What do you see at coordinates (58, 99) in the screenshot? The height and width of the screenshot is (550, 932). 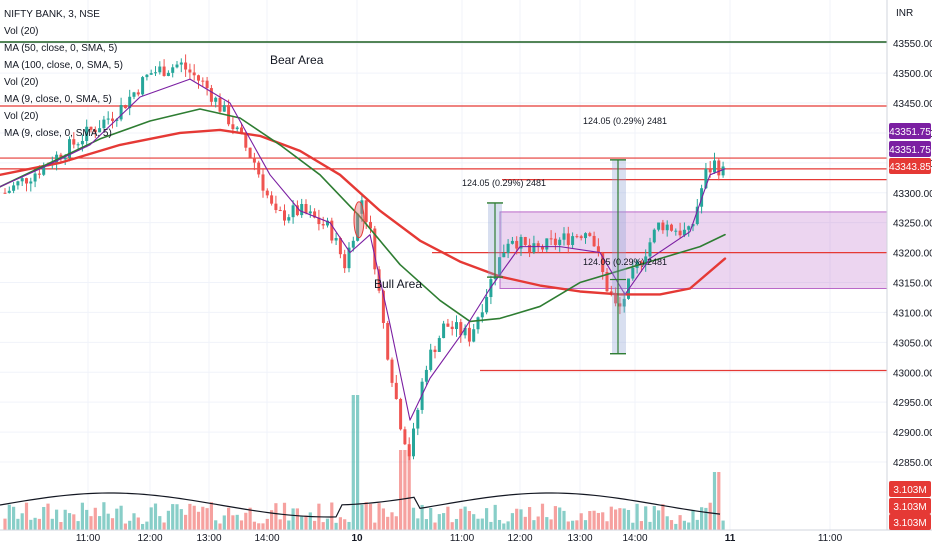 I see `legend-ma-9-a: MA (9, close, 0, SMA, 5)` at bounding box center [58, 99].